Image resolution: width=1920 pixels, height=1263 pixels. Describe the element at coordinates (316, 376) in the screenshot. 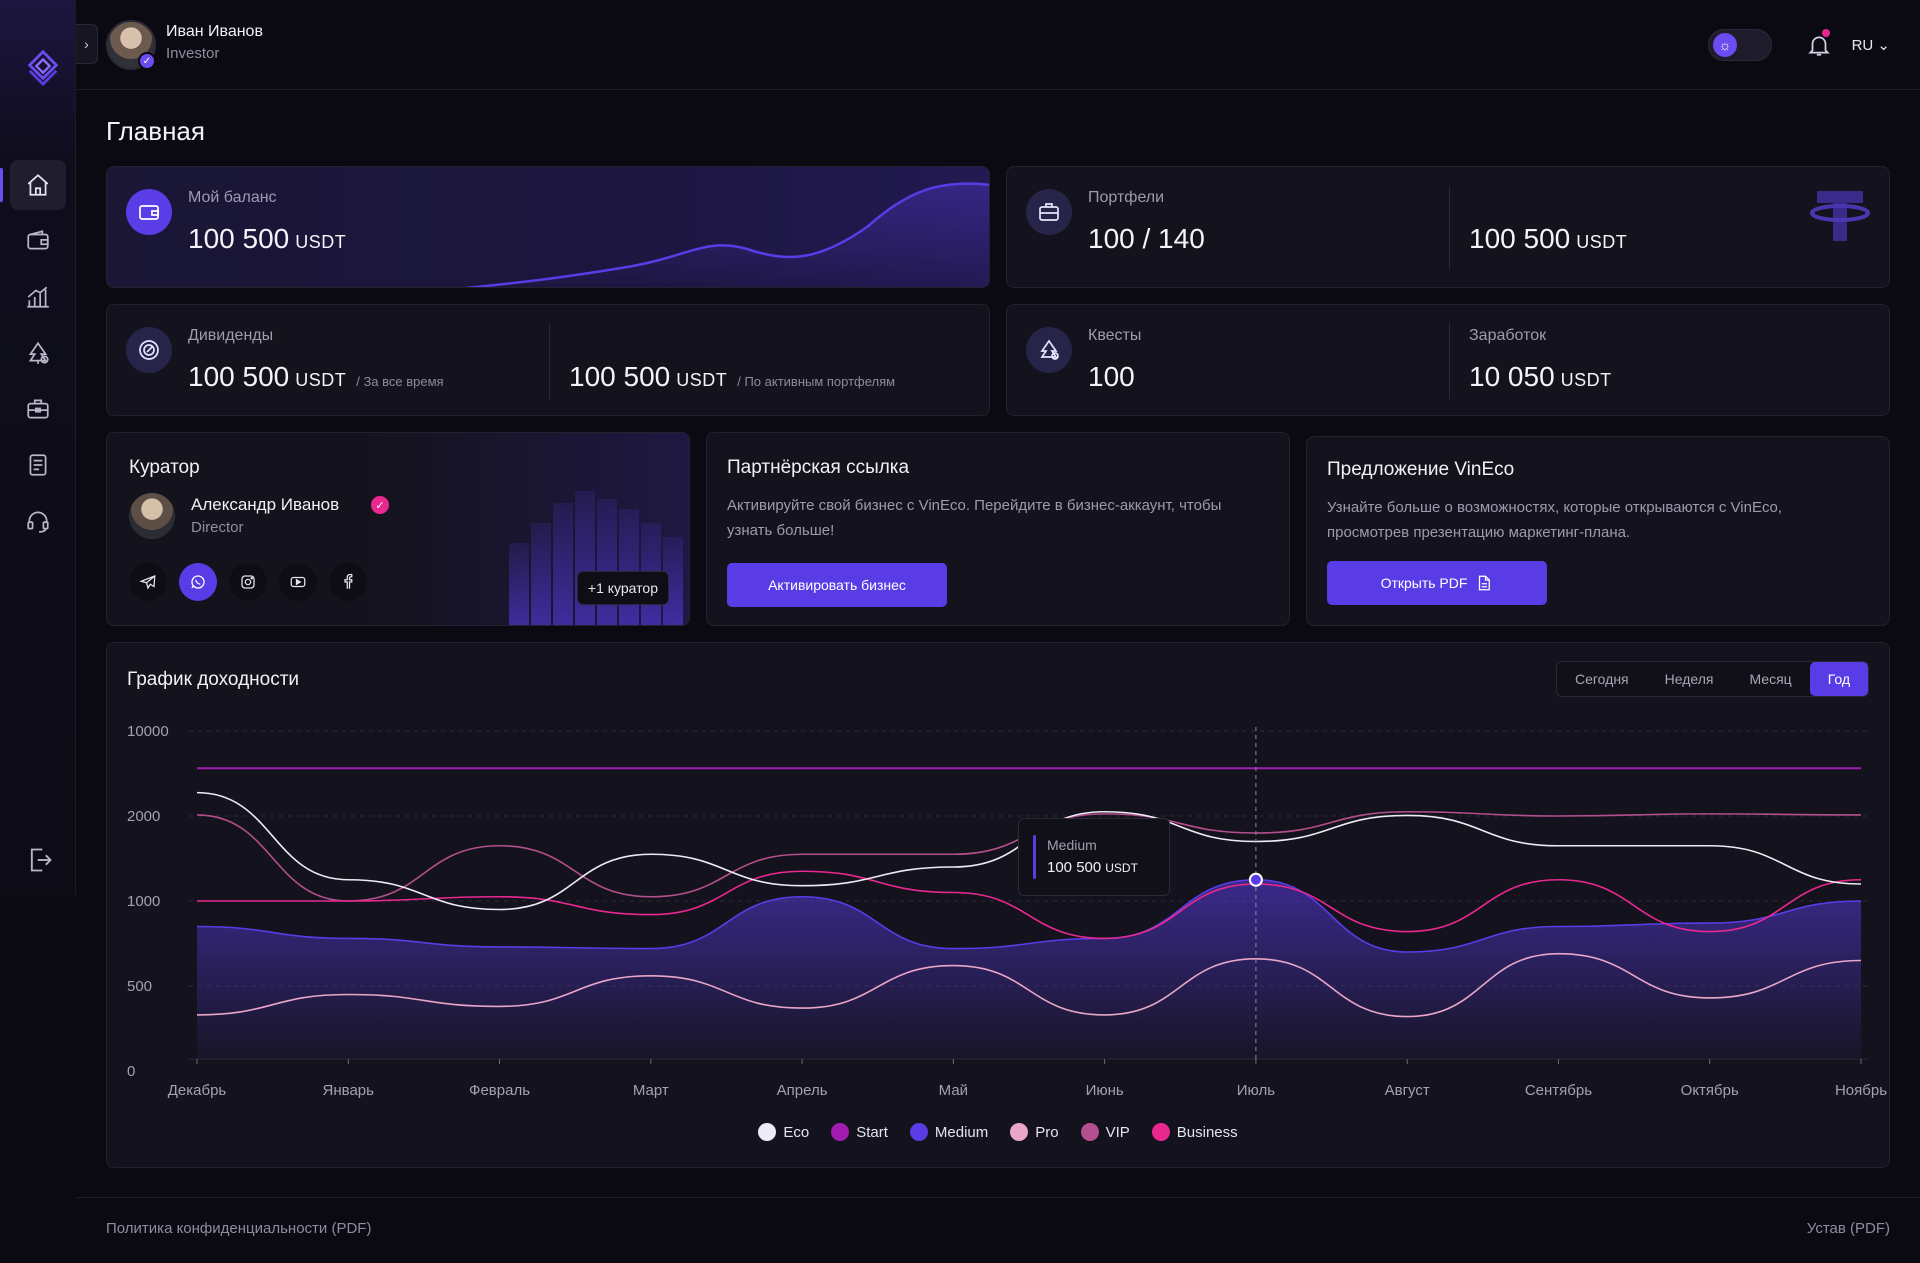

I see `dividends-total: 100 500 USDT / За все время` at that location.